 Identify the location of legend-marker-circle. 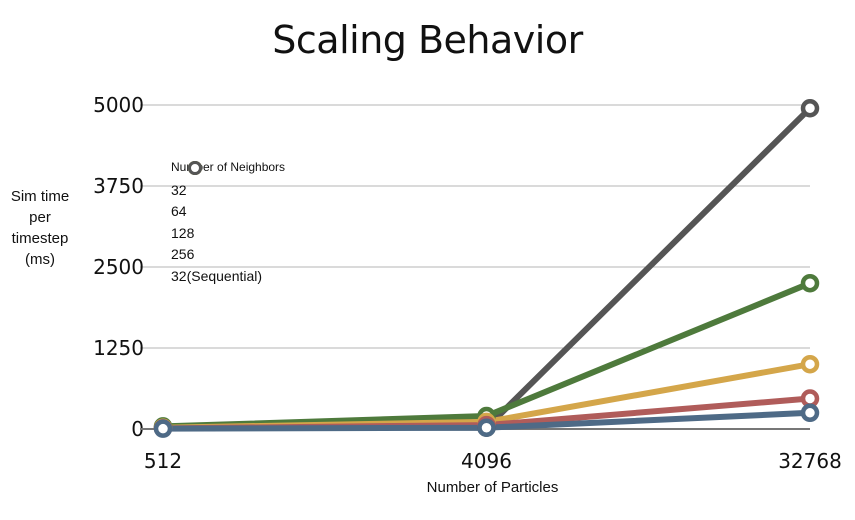
(195, 168).